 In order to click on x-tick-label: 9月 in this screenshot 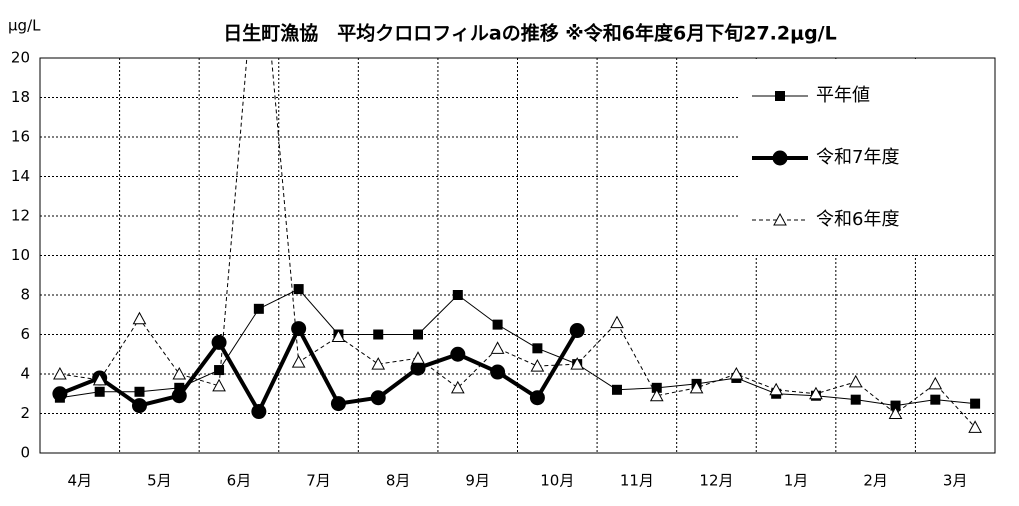, I will do `click(477, 481)`.